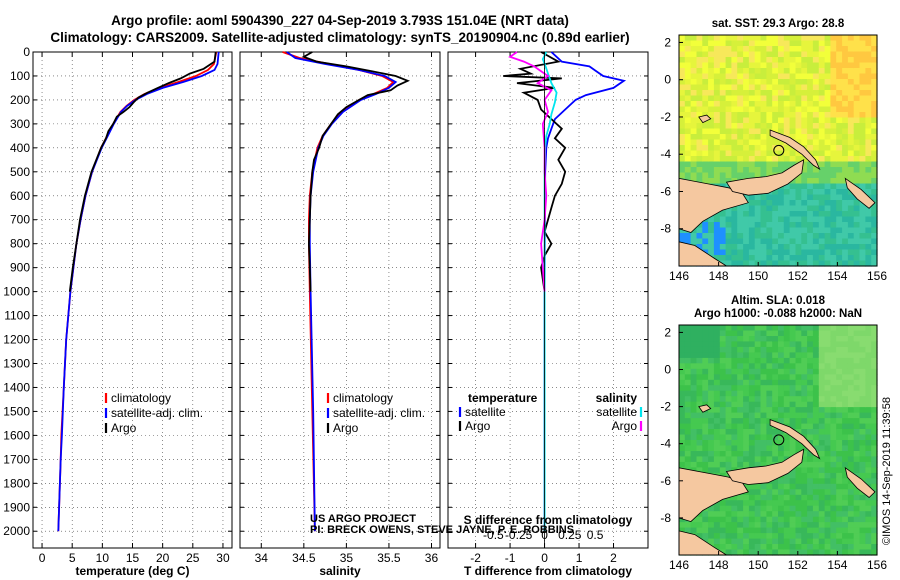 This screenshot has height=580, width=900. Describe the element at coordinates (124, 428) in the screenshot. I see `legend-label: Argo` at that location.